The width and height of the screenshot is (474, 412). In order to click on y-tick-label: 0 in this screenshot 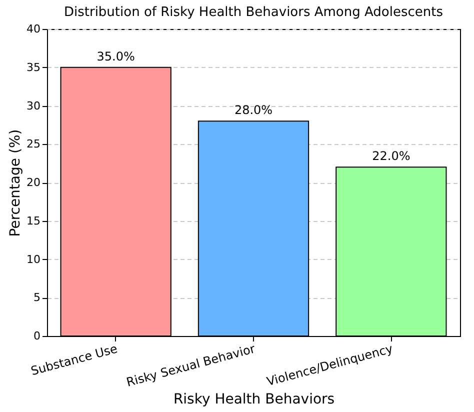, I will do `click(37, 336)`.